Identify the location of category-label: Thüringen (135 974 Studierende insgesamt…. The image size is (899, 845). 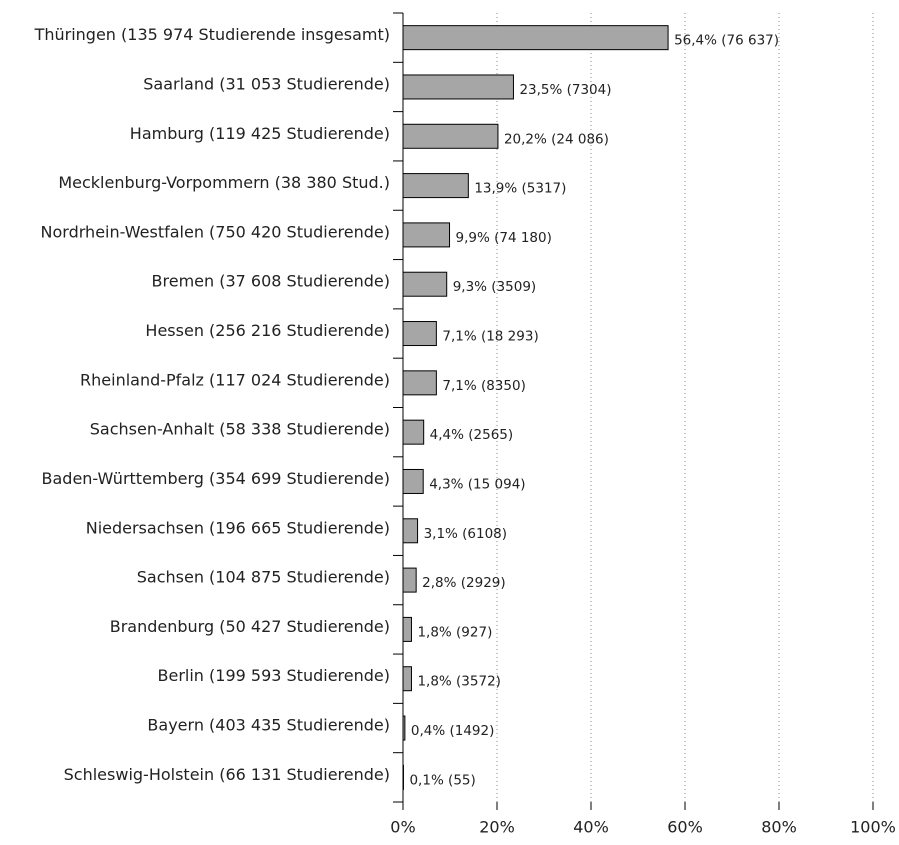
(212, 34).